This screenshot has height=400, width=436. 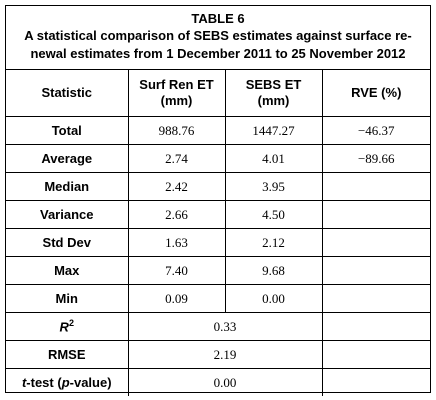 I want to click on header-sebs-et-unit: (mm), so click(x=273, y=100).